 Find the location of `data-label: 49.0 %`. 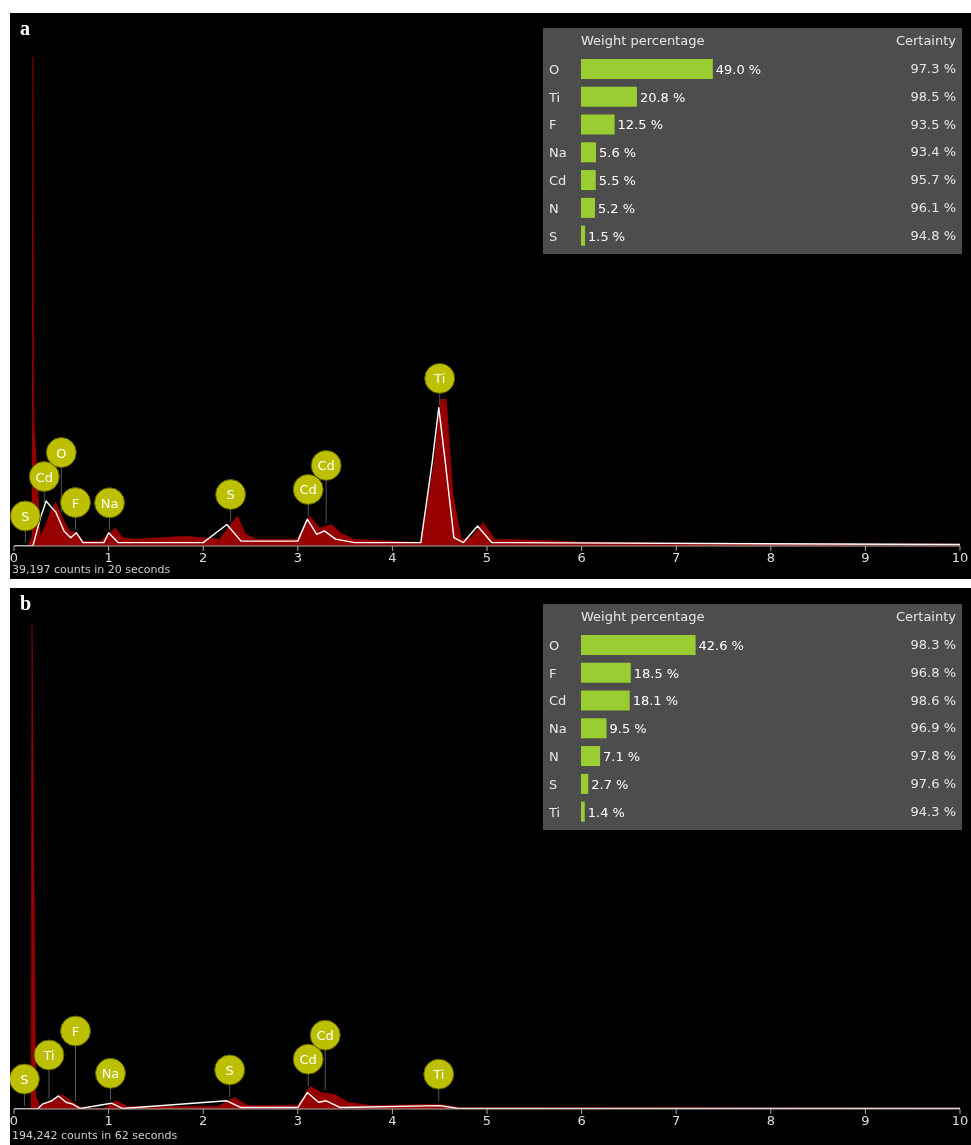

data-label: 49.0 % is located at coordinates (738, 69).